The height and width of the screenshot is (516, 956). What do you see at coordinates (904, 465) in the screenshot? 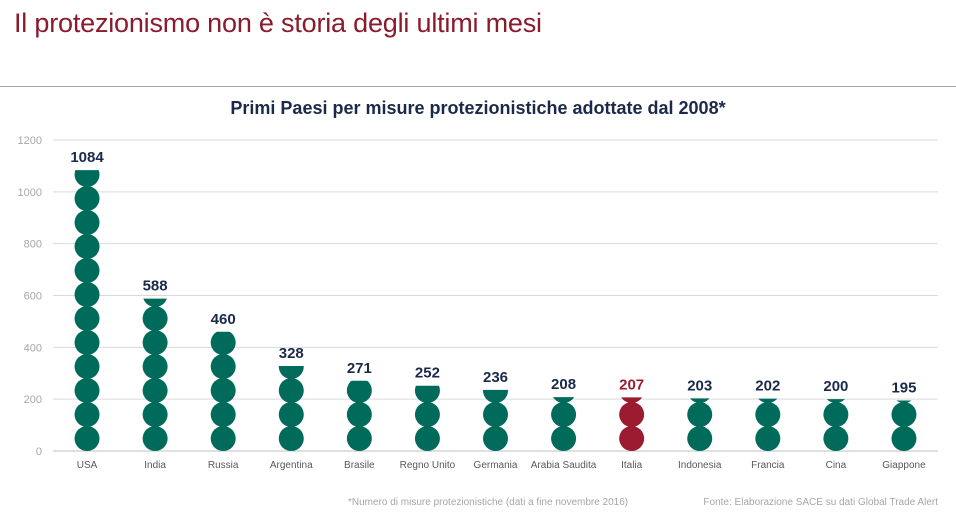
I see `x-tick-label: Giappone` at bounding box center [904, 465].